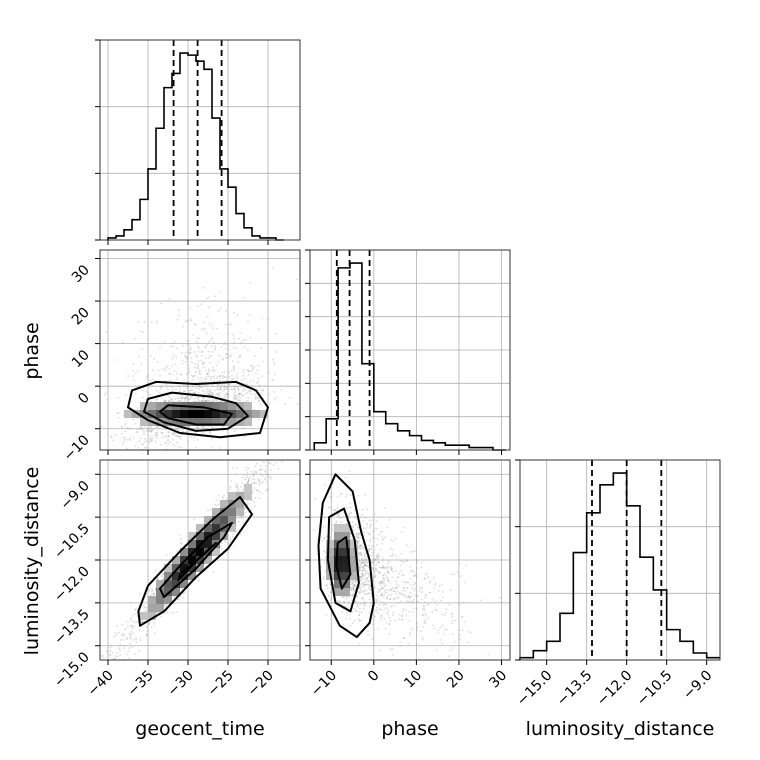 This screenshot has height=760, width=760. Describe the element at coordinates (32, 350) in the screenshot. I see `y-axis-label-phase: phase` at that location.